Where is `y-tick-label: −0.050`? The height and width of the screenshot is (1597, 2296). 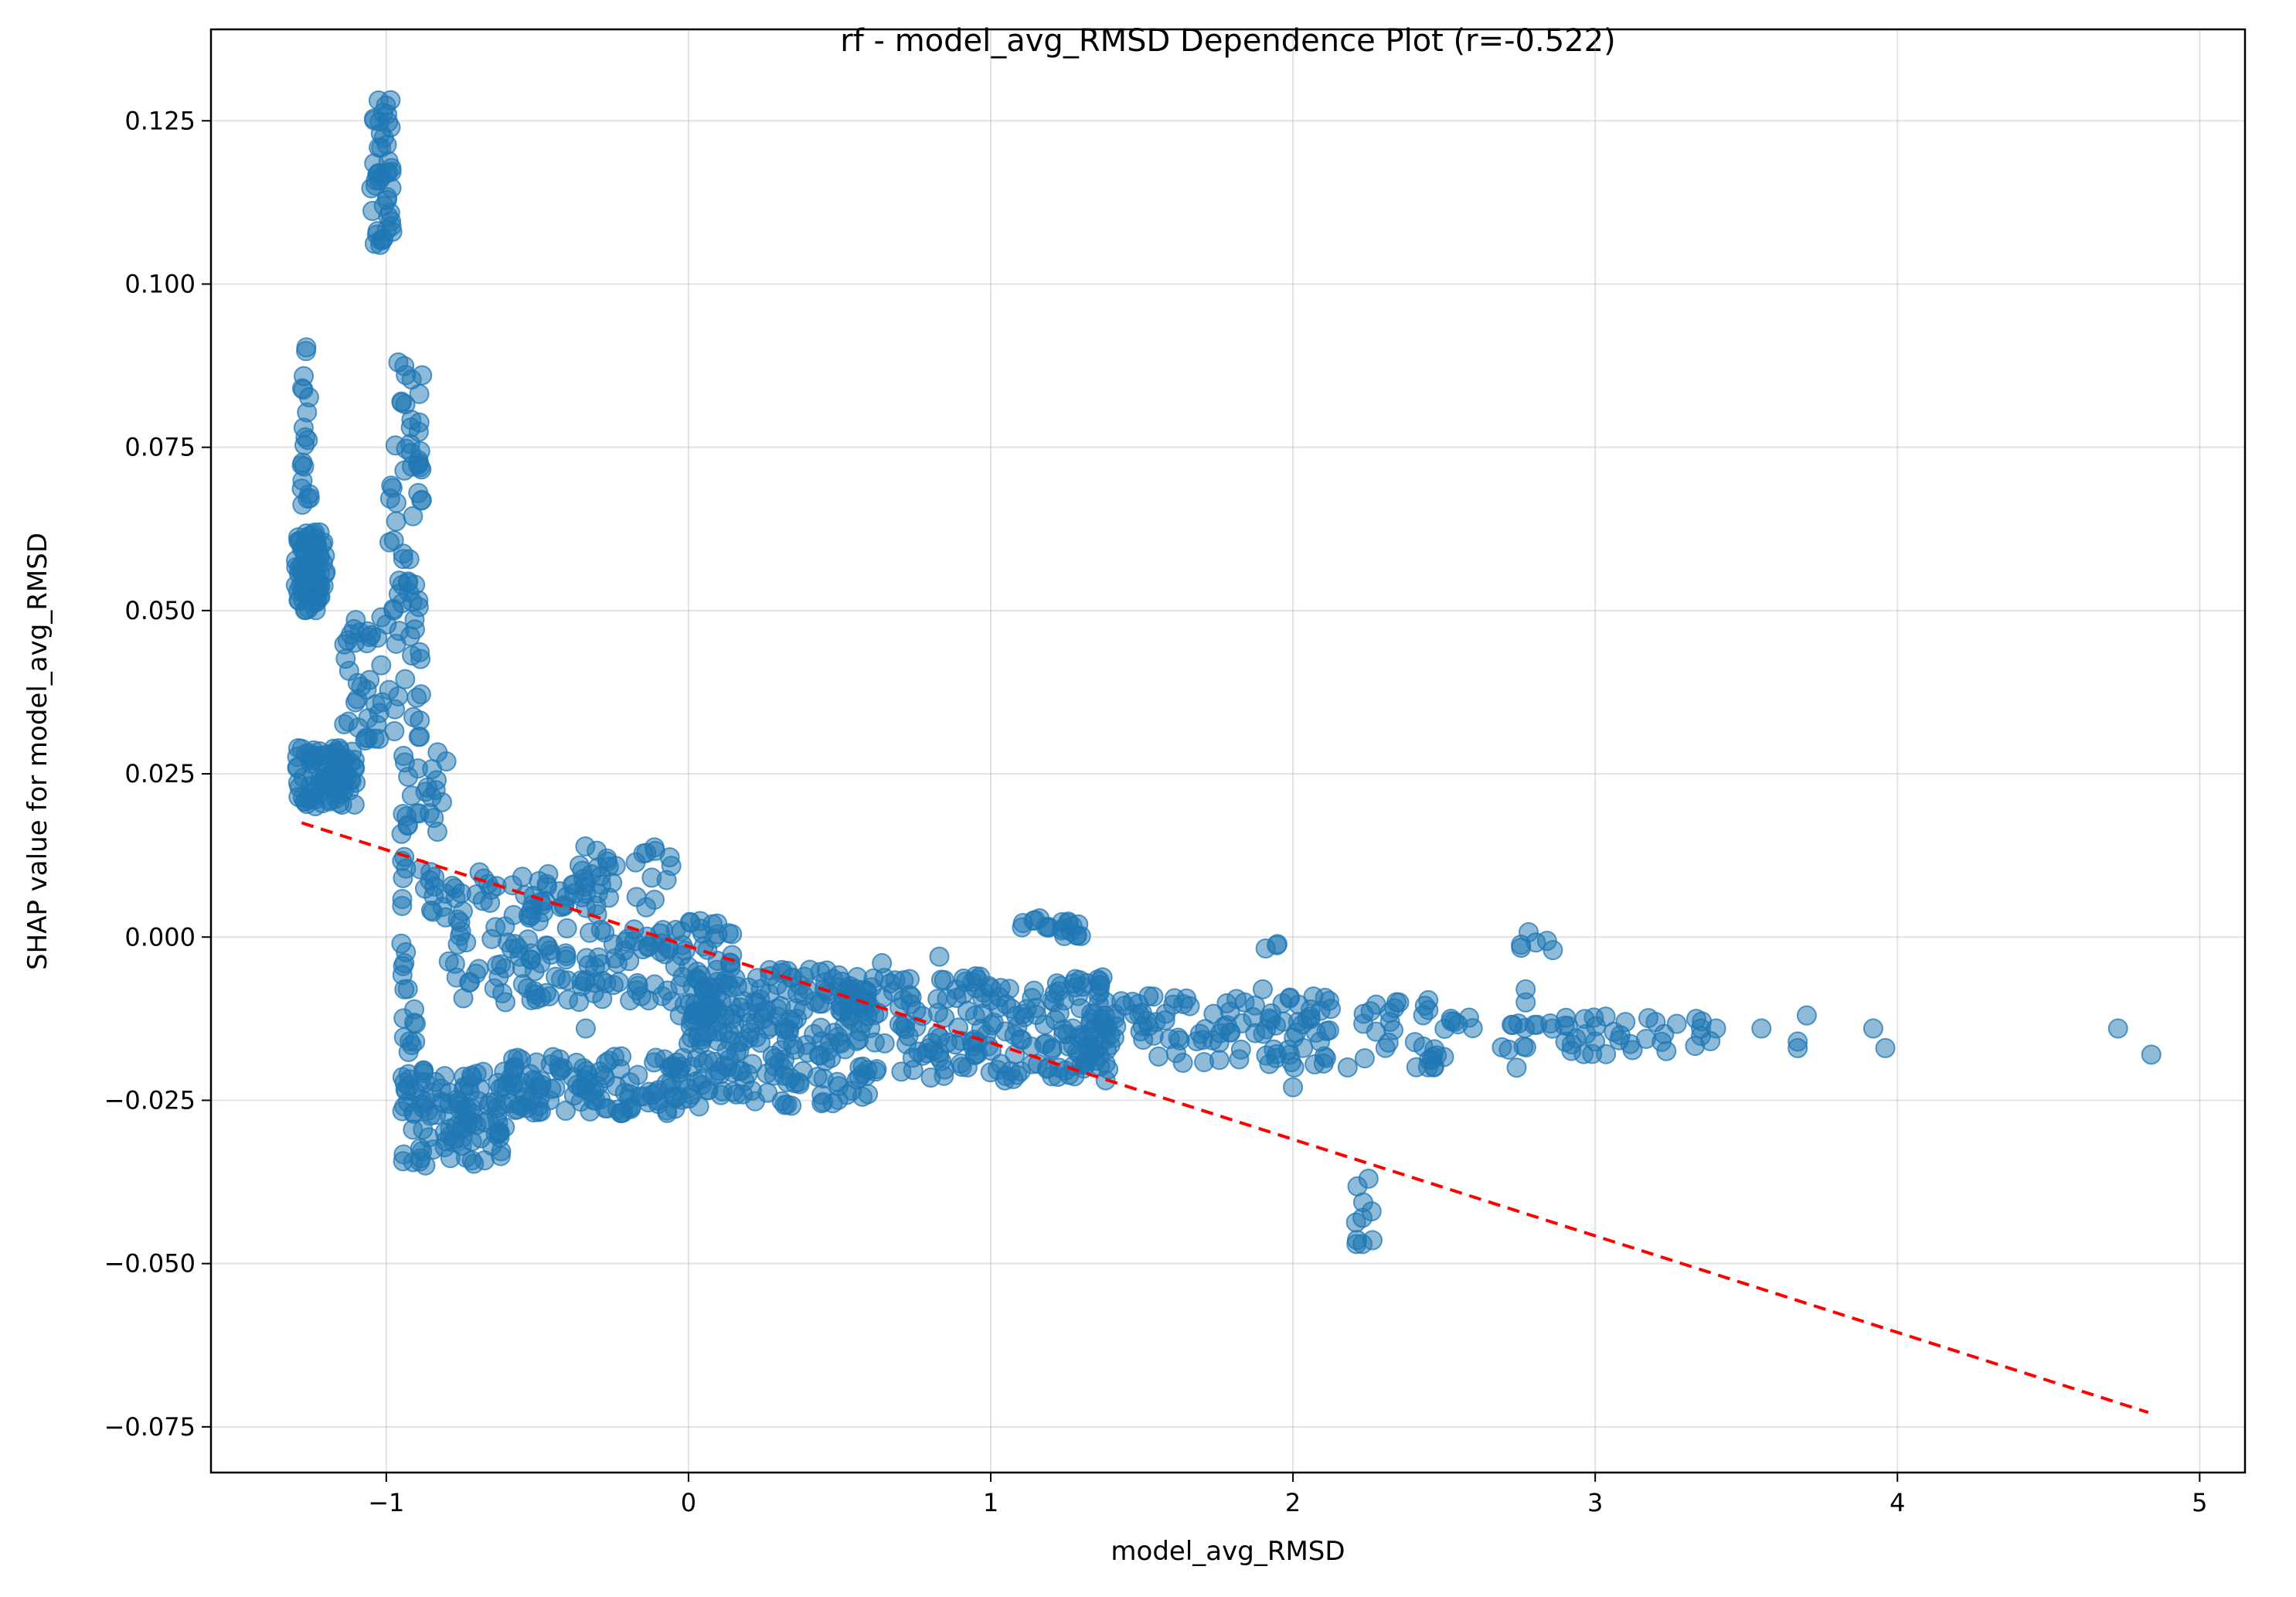 y-tick-label: −0.050 is located at coordinates (150, 1264).